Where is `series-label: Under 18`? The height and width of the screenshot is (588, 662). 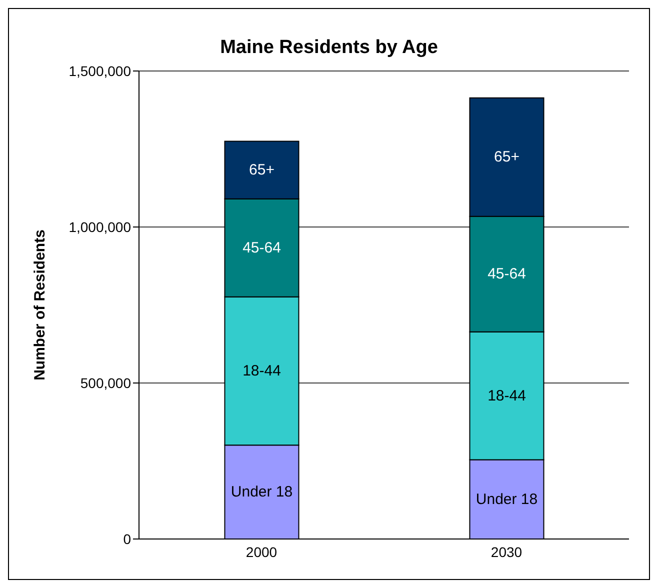
series-label: Under 18 is located at coordinates (261, 492).